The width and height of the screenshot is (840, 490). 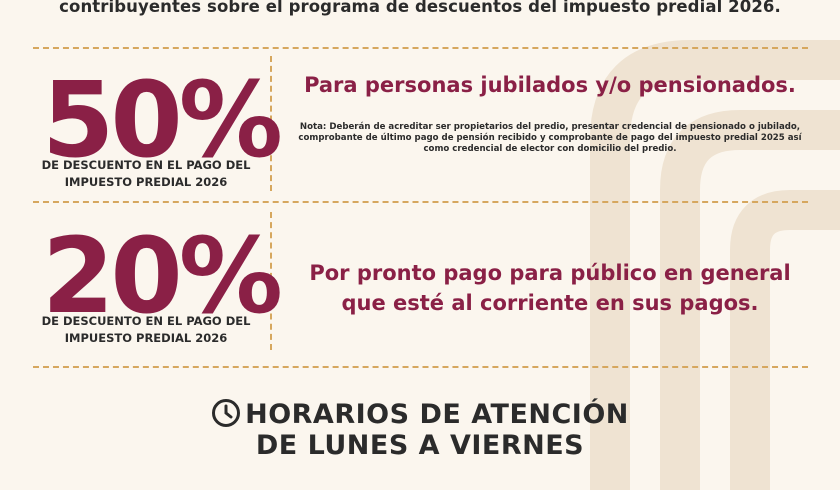 What do you see at coordinates (550, 85) in the screenshot?
I see `offer-headline: Para personas jubilados y/o pensionados.` at bounding box center [550, 85].